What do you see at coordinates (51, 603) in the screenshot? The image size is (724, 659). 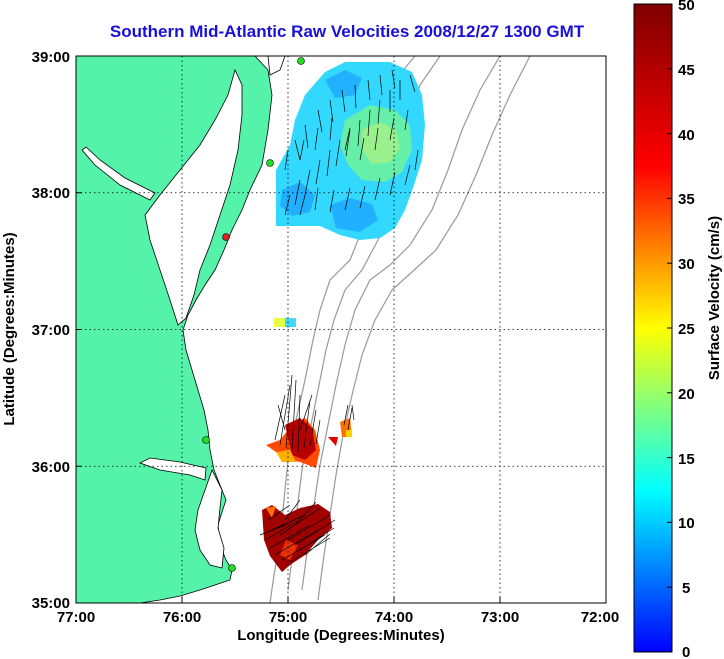 I see `y-tick-label: 35:00` at bounding box center [51, 603].